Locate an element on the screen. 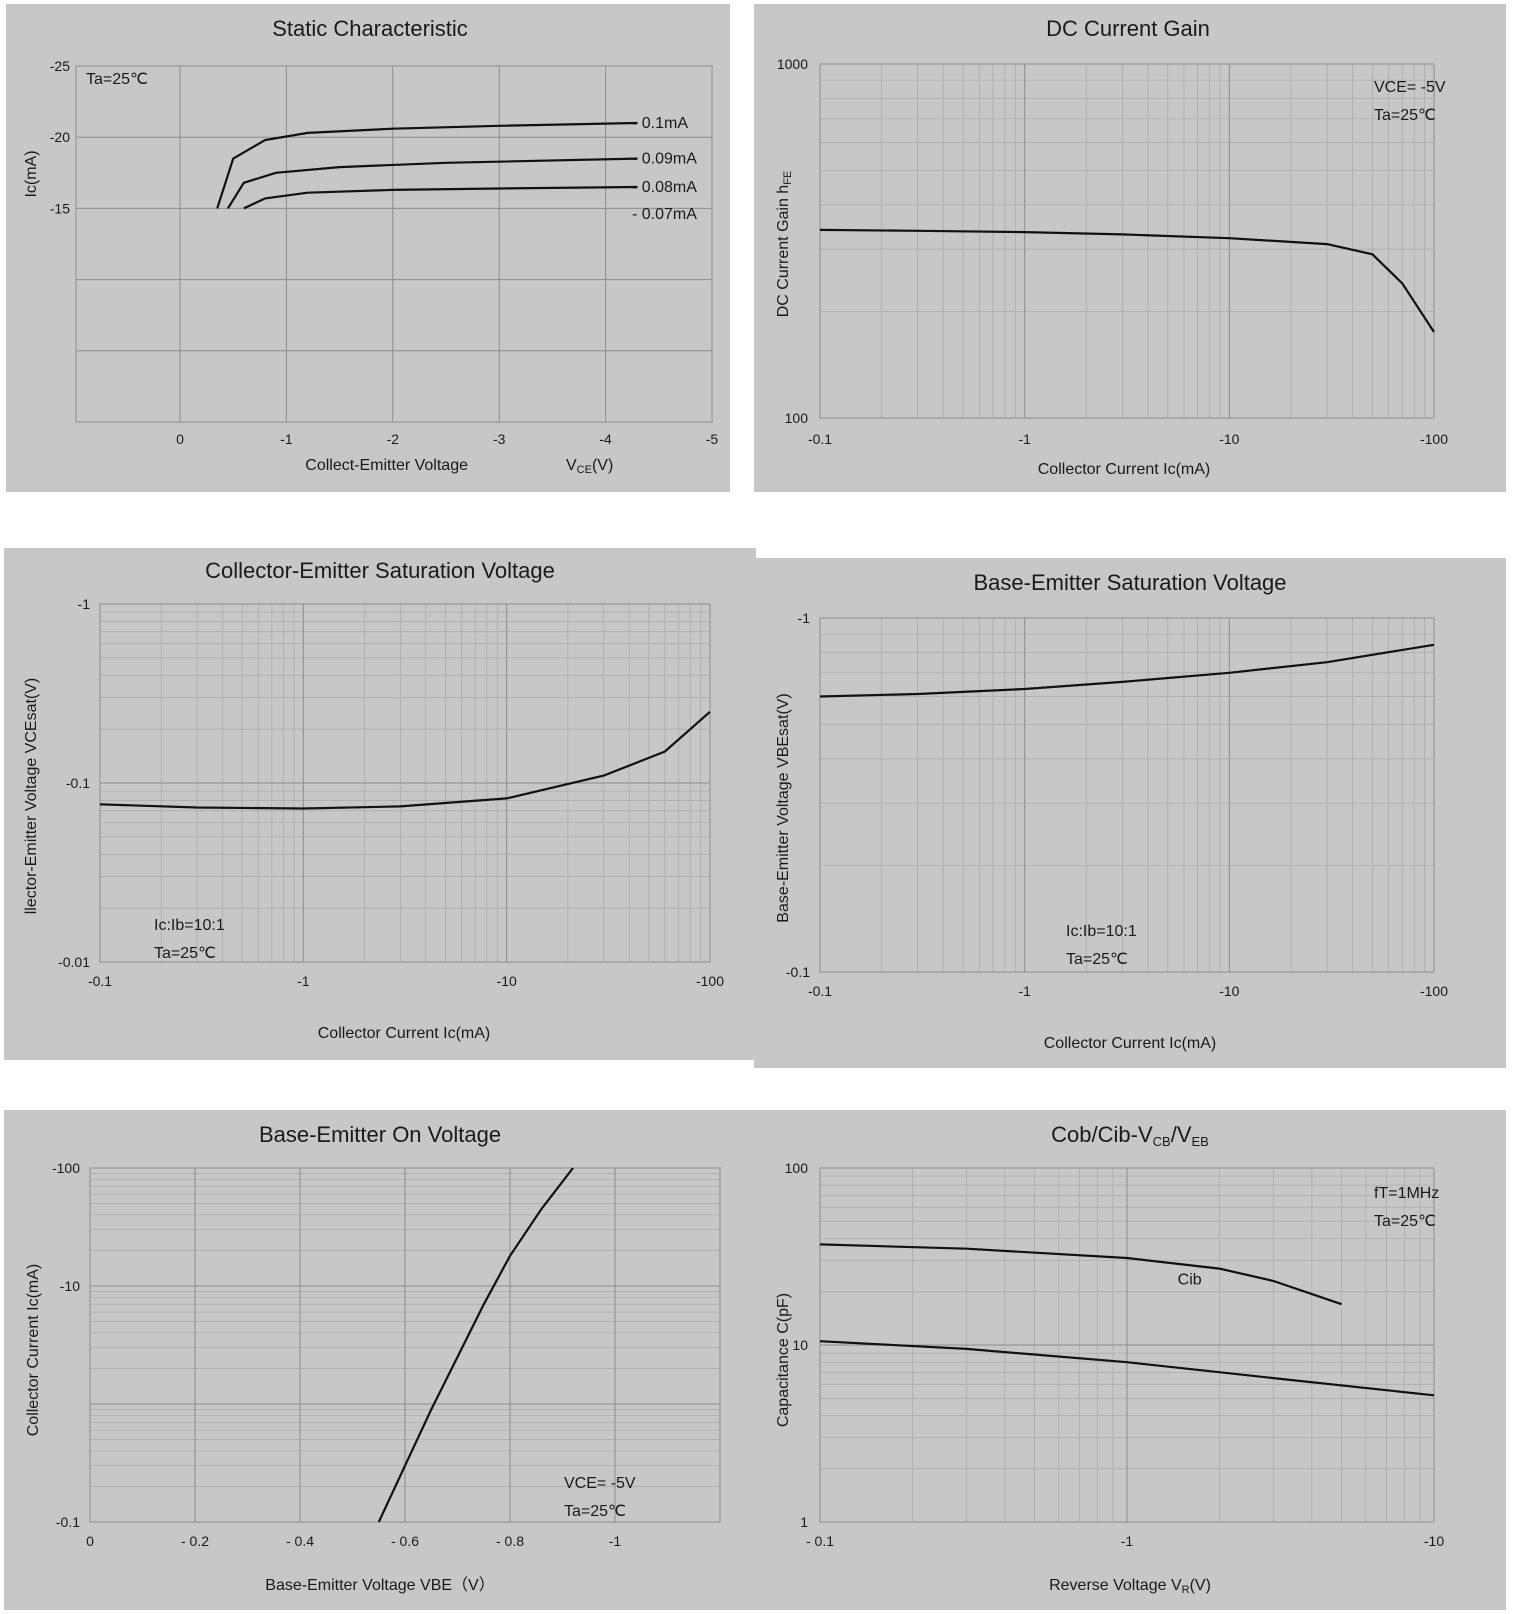 The image size is (1513, 1614). vcesat-x-tick-label: -100 is located at coordinates (710, 981).